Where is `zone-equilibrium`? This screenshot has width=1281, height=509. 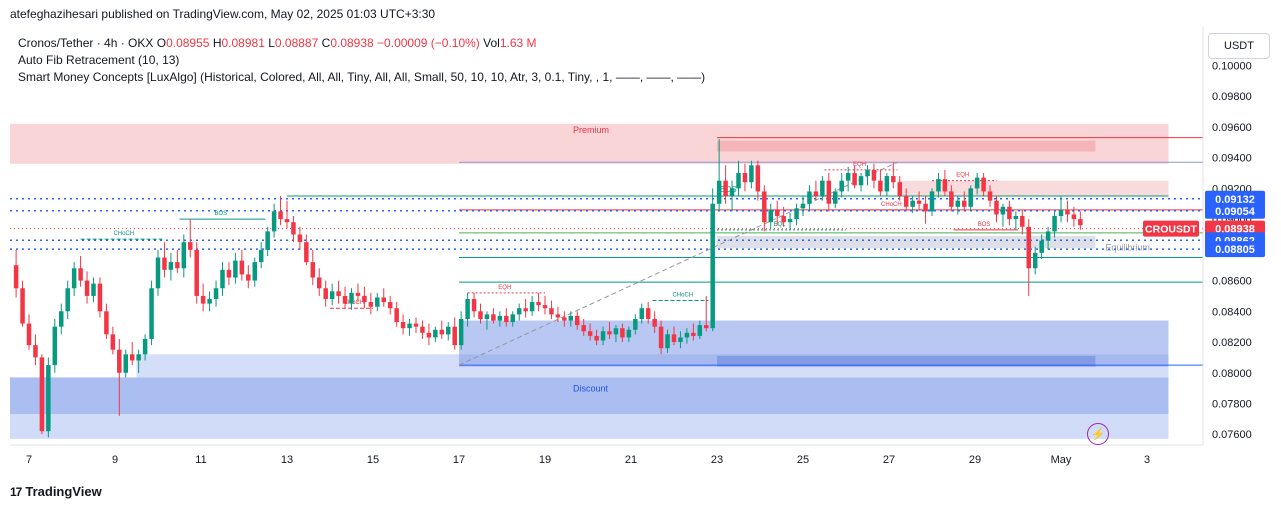
zone-equilibrium is located at coordinates (906, 242).